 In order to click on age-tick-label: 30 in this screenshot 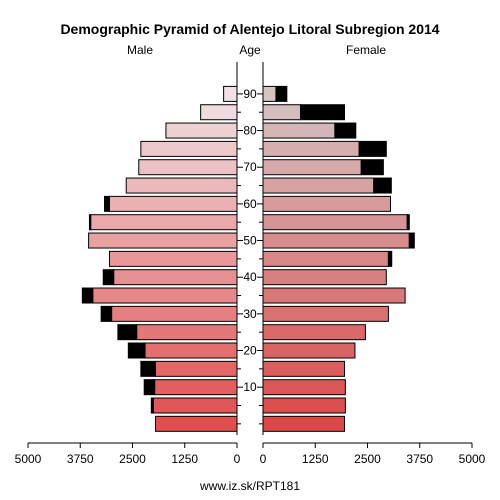, I will do `click(250, 314)`.